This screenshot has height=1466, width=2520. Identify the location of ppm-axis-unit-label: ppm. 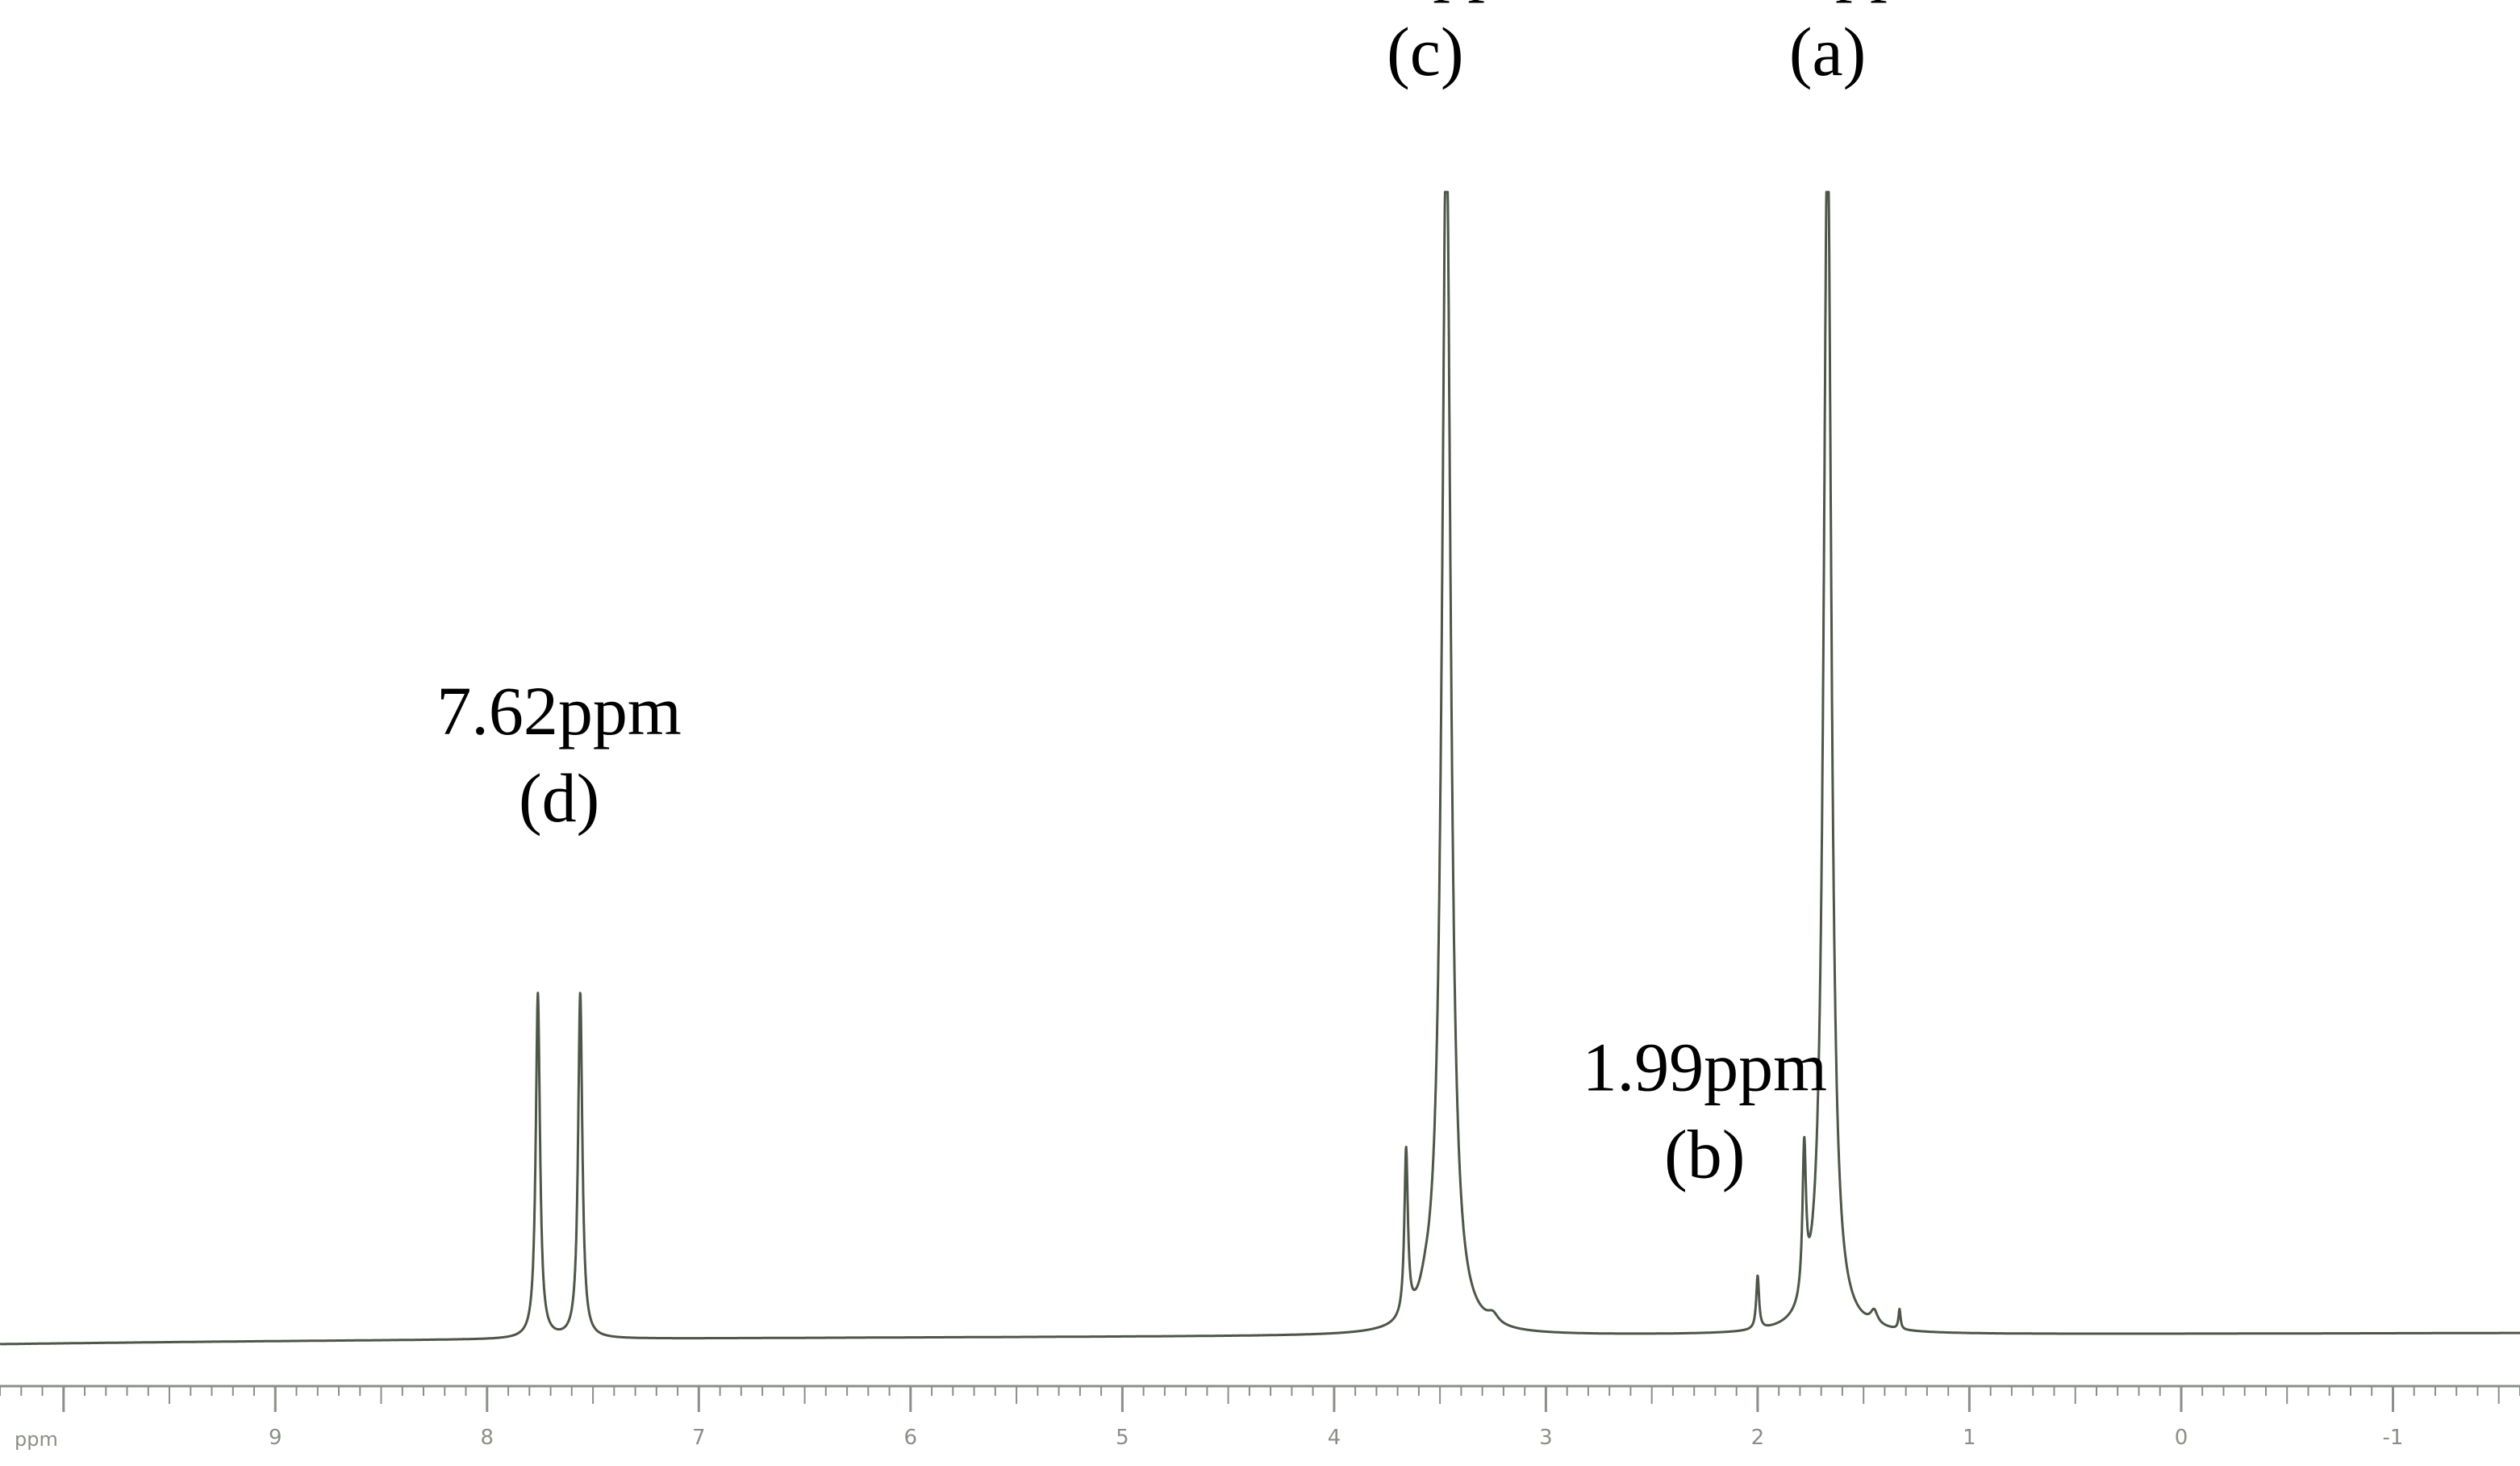
(36, 1440).